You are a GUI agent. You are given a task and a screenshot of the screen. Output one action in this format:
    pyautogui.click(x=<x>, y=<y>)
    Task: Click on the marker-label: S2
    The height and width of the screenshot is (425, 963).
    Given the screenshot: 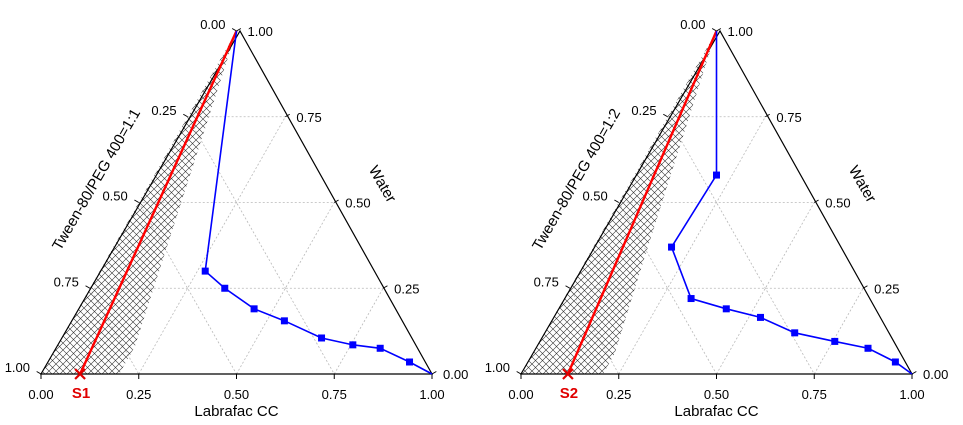 What is the action you would take?
    pyautogui.click(x=569, y=393)
    